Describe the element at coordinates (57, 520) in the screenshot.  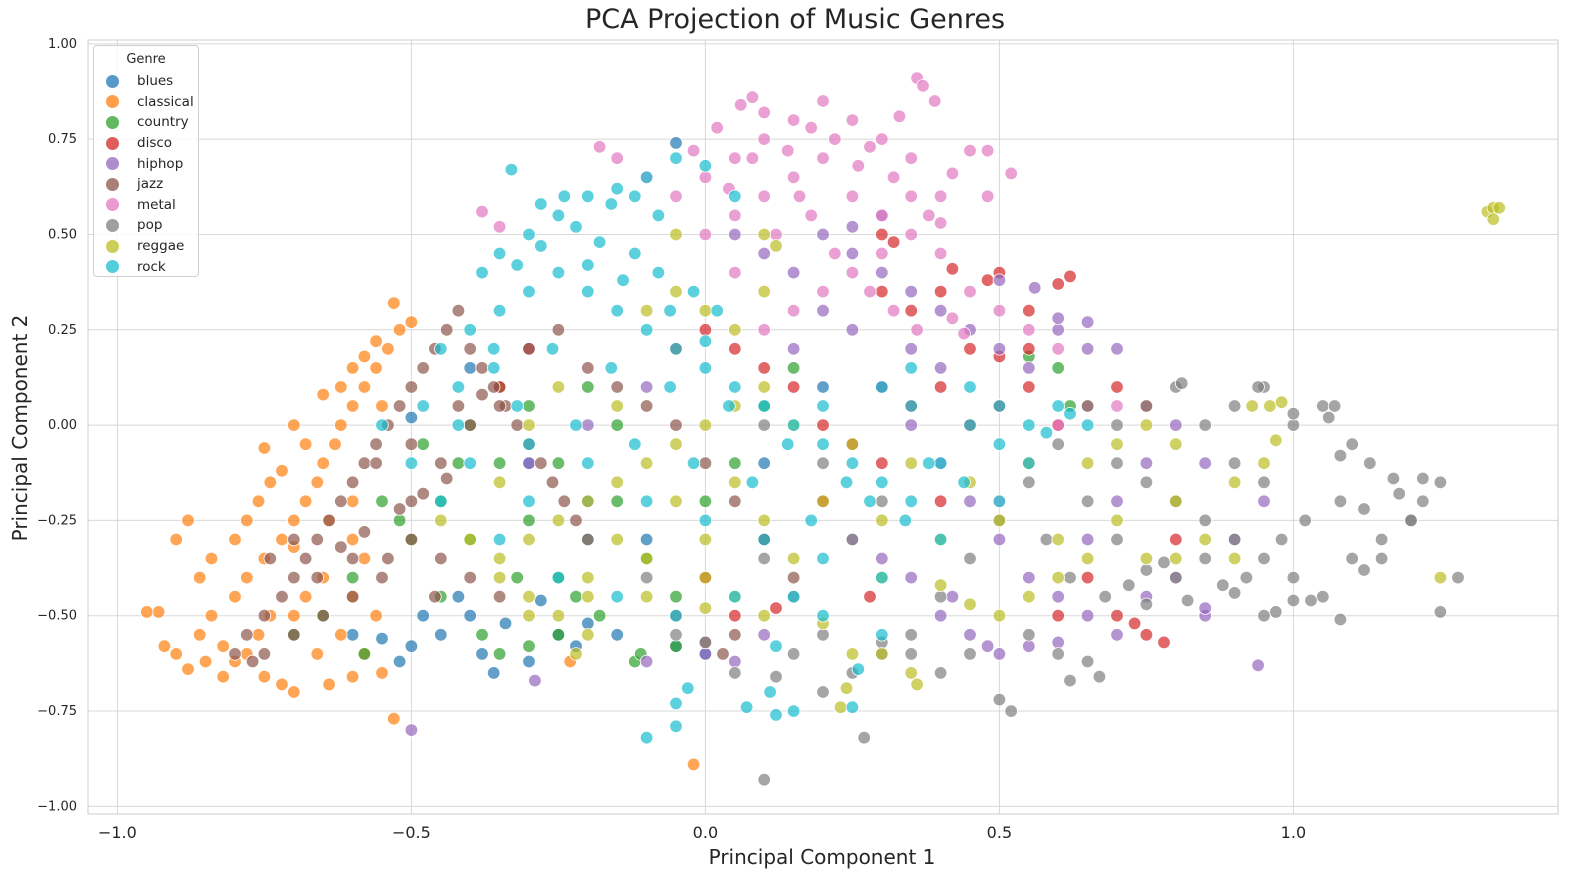
I see `y-tick-label: −0.25` at that location.